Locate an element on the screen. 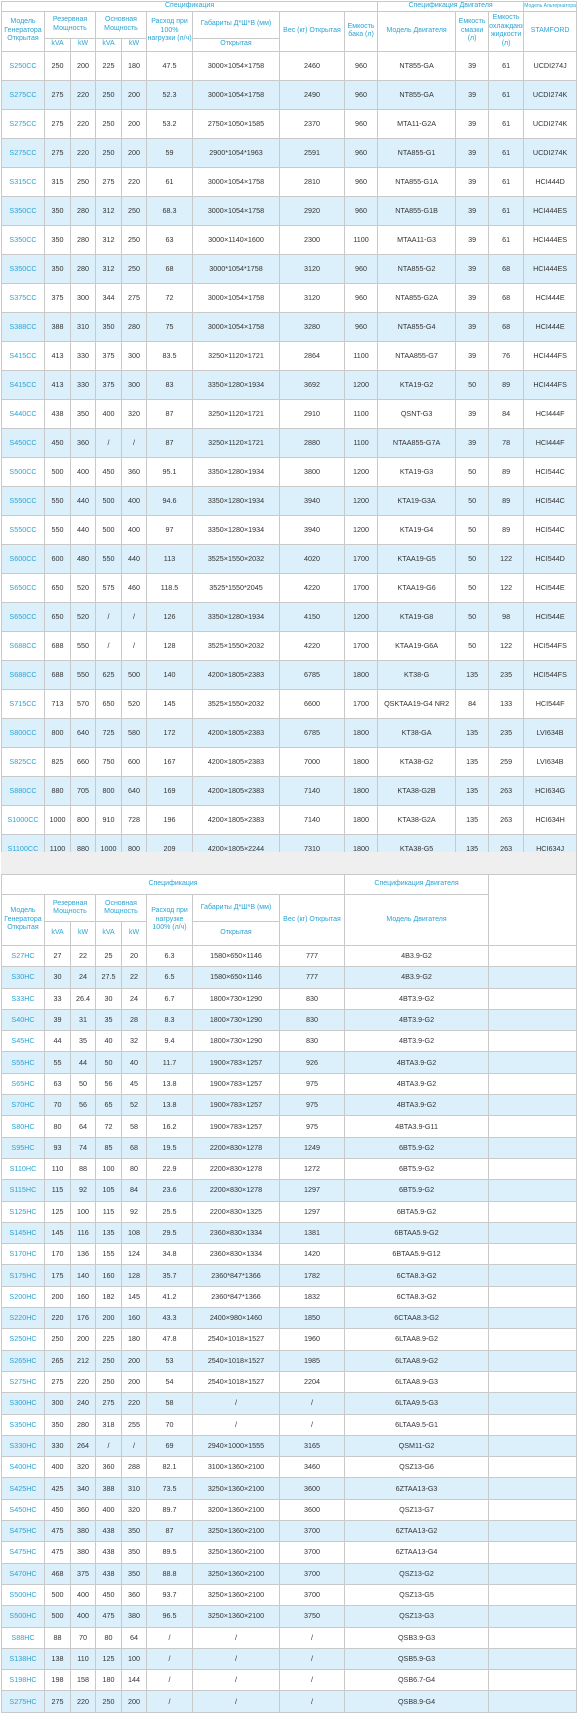  table-cell: KTA19-G2 is located at coordinates (417, 384).